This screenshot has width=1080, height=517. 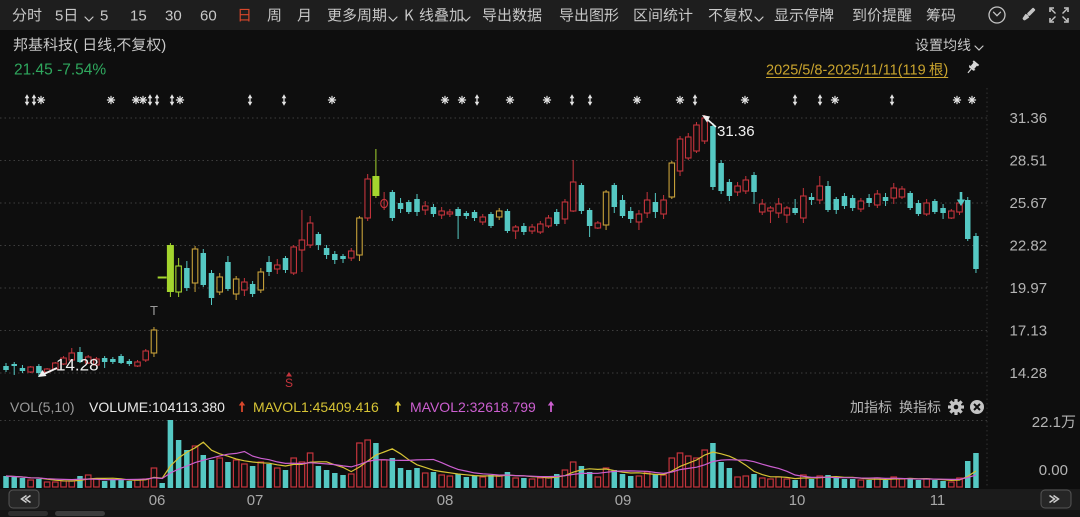 What do you see at coordinates (1029, 161) in the screenshot?
I see `svg-text: 28.51` at bounding box center [1029, 161].